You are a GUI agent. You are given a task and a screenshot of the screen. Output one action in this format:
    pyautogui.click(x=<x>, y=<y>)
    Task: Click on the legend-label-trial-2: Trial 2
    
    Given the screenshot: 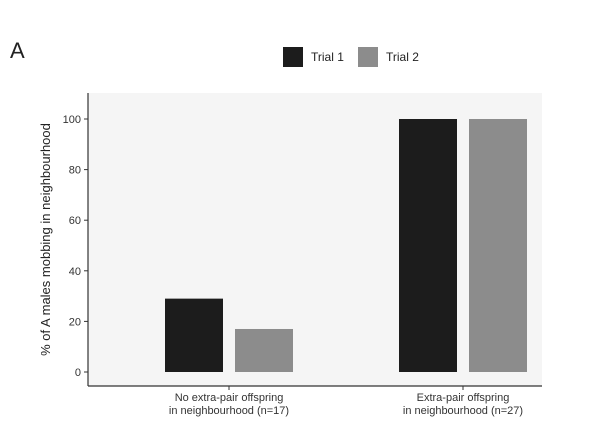 What is the action you would take?
    pyautogui.click(x=402, y=57)
    